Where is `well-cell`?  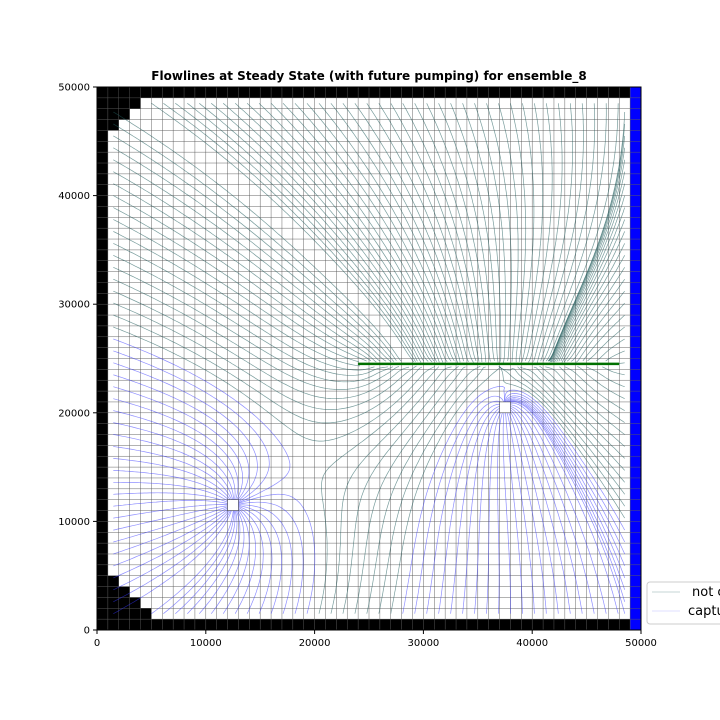 well-cell is located at coordinates (505, 407).